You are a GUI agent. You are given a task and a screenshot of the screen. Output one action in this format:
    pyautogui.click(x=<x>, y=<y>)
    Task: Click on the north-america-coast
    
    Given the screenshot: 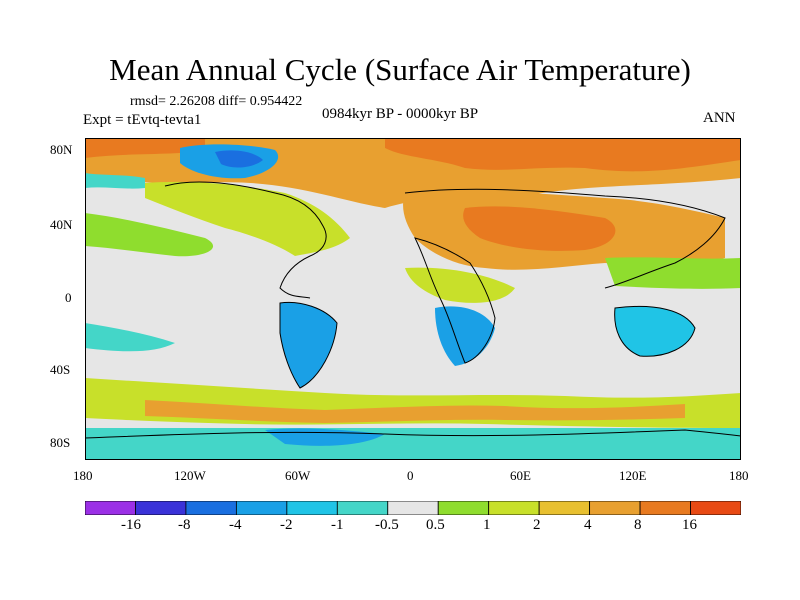 What is the action you would take?
    pyautogui.click(x=245, y=240)
    